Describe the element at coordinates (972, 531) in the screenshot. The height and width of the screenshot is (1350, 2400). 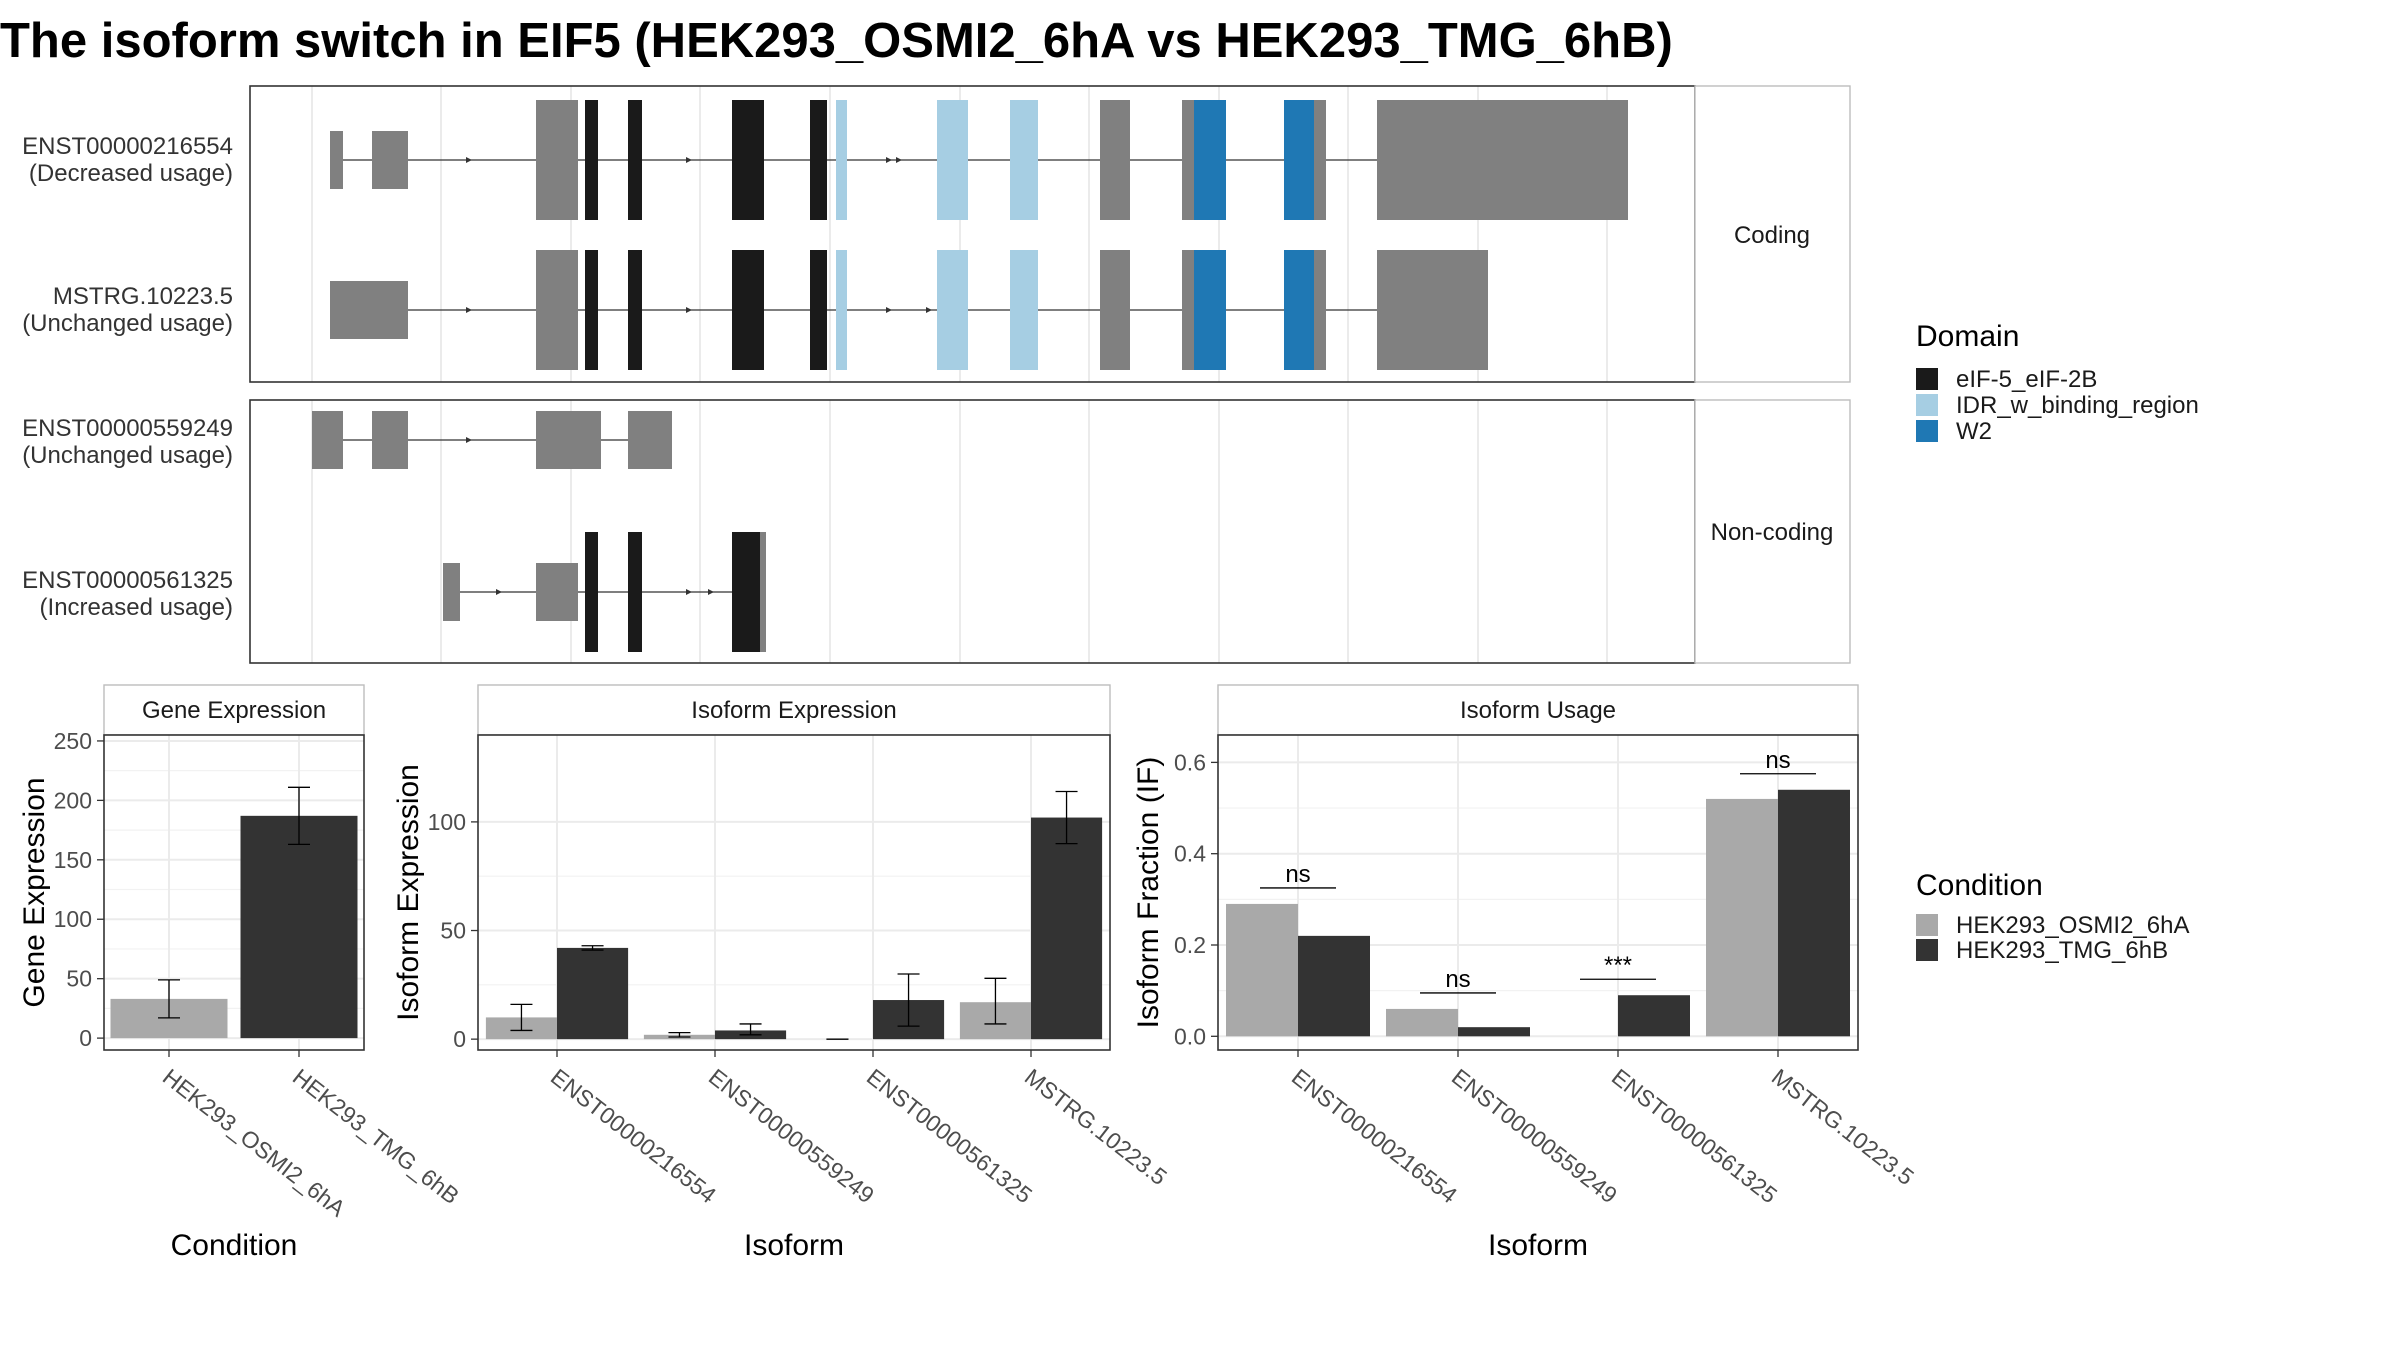
I see `noncoding-panel-frame` at that location.